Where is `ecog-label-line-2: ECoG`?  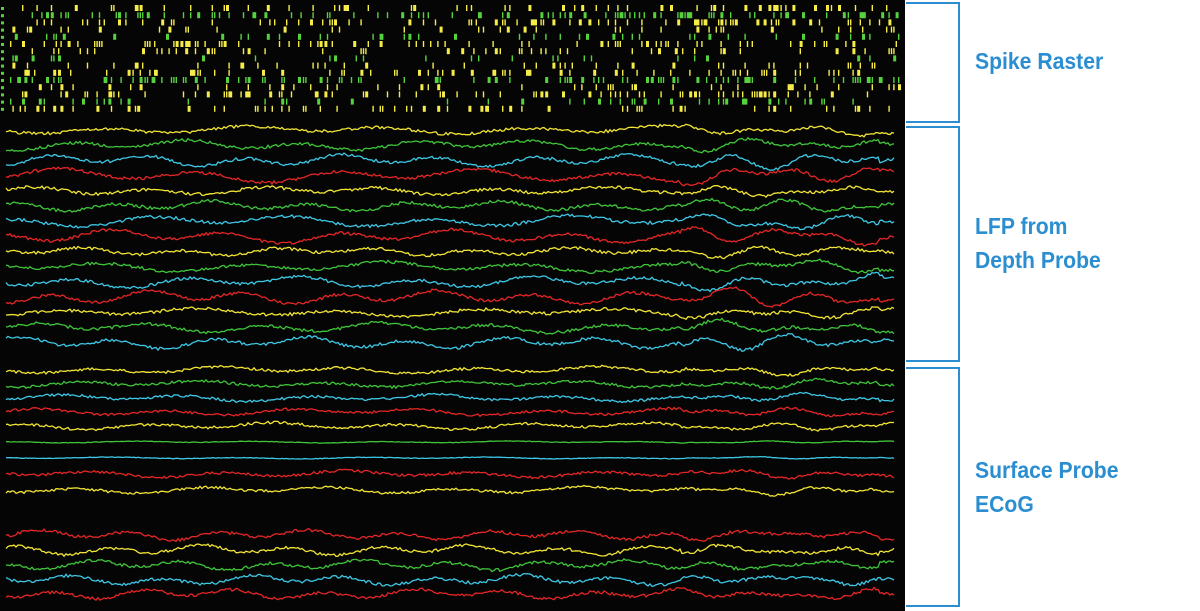 ecog-label-line-2: ECoG is located at coordinates (1004, 504).